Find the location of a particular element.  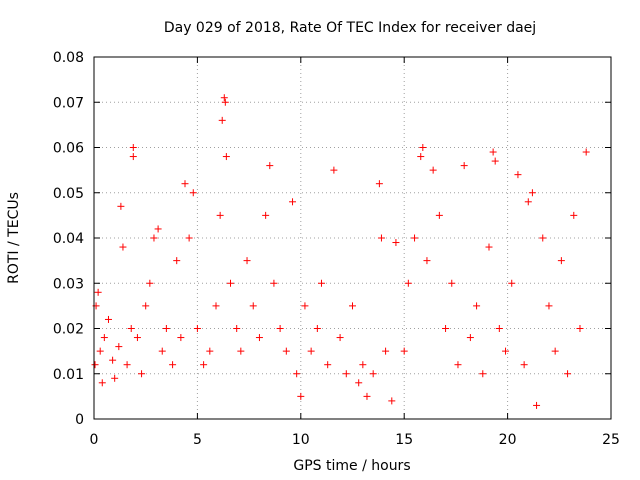

y-axis-label: ROTI / TECUs is located at coordinates (14, 238).